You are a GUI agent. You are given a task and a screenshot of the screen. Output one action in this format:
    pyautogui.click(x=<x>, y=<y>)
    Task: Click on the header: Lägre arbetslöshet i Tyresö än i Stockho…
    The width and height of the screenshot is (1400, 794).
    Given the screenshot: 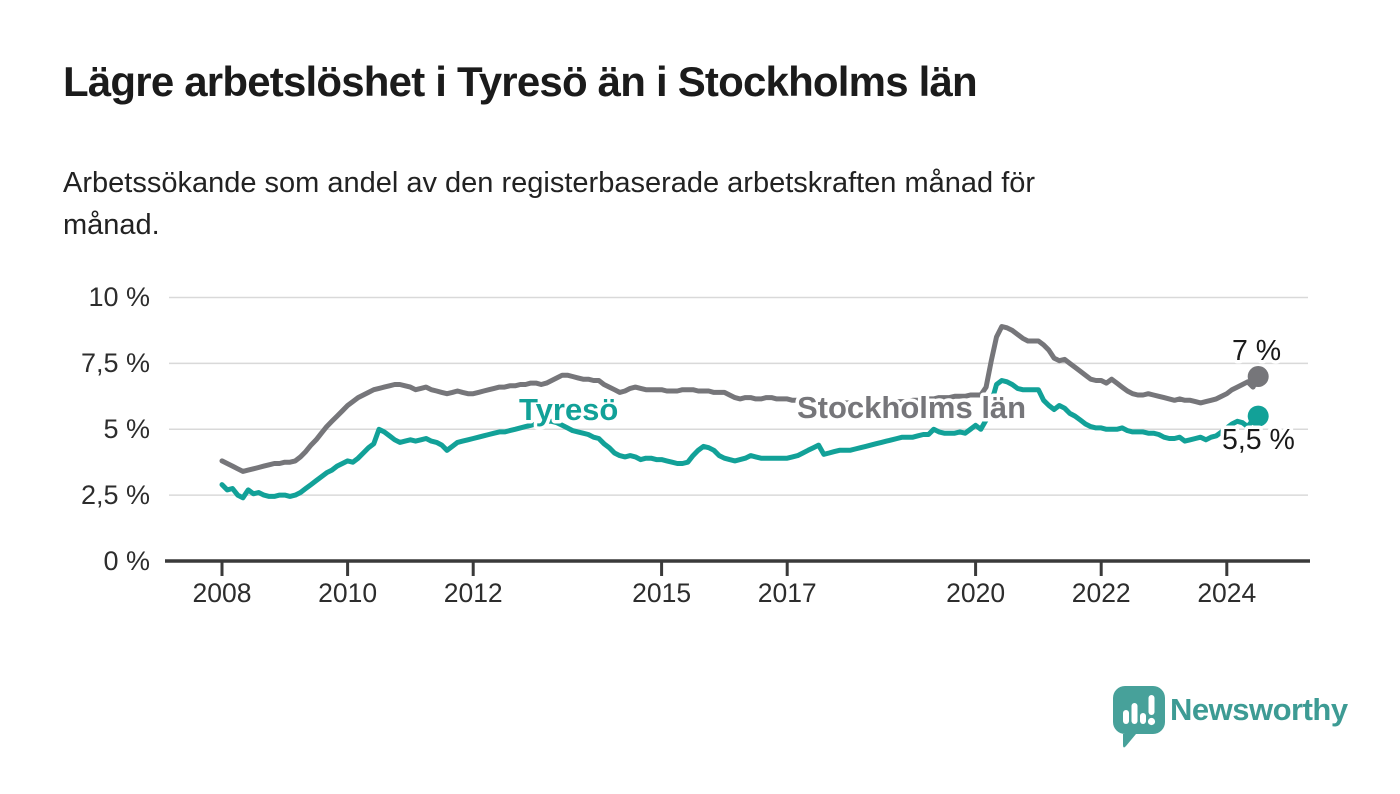 What is the action you would take?
    pyautogui.click(x=703, y=82)
    